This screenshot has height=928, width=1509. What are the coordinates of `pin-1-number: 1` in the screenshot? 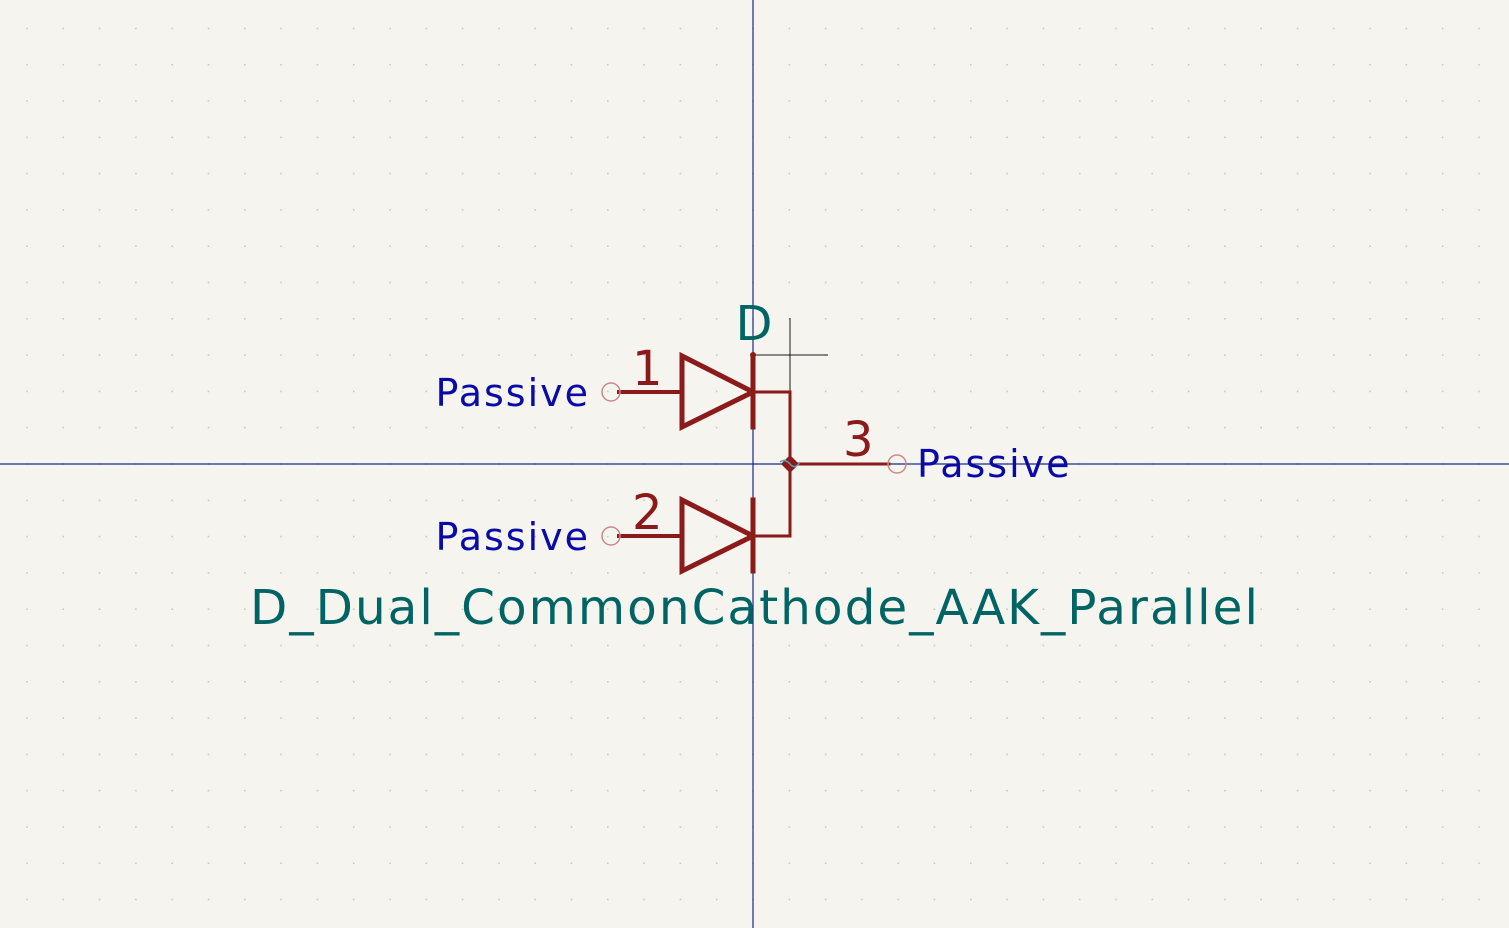 It's located at (647, 369).